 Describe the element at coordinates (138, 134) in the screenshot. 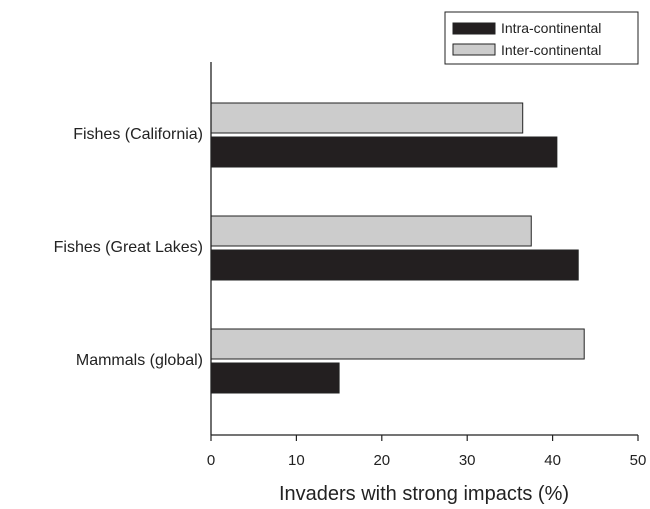

I see `category-label-fishes-california: Fishes (California)` at that location.